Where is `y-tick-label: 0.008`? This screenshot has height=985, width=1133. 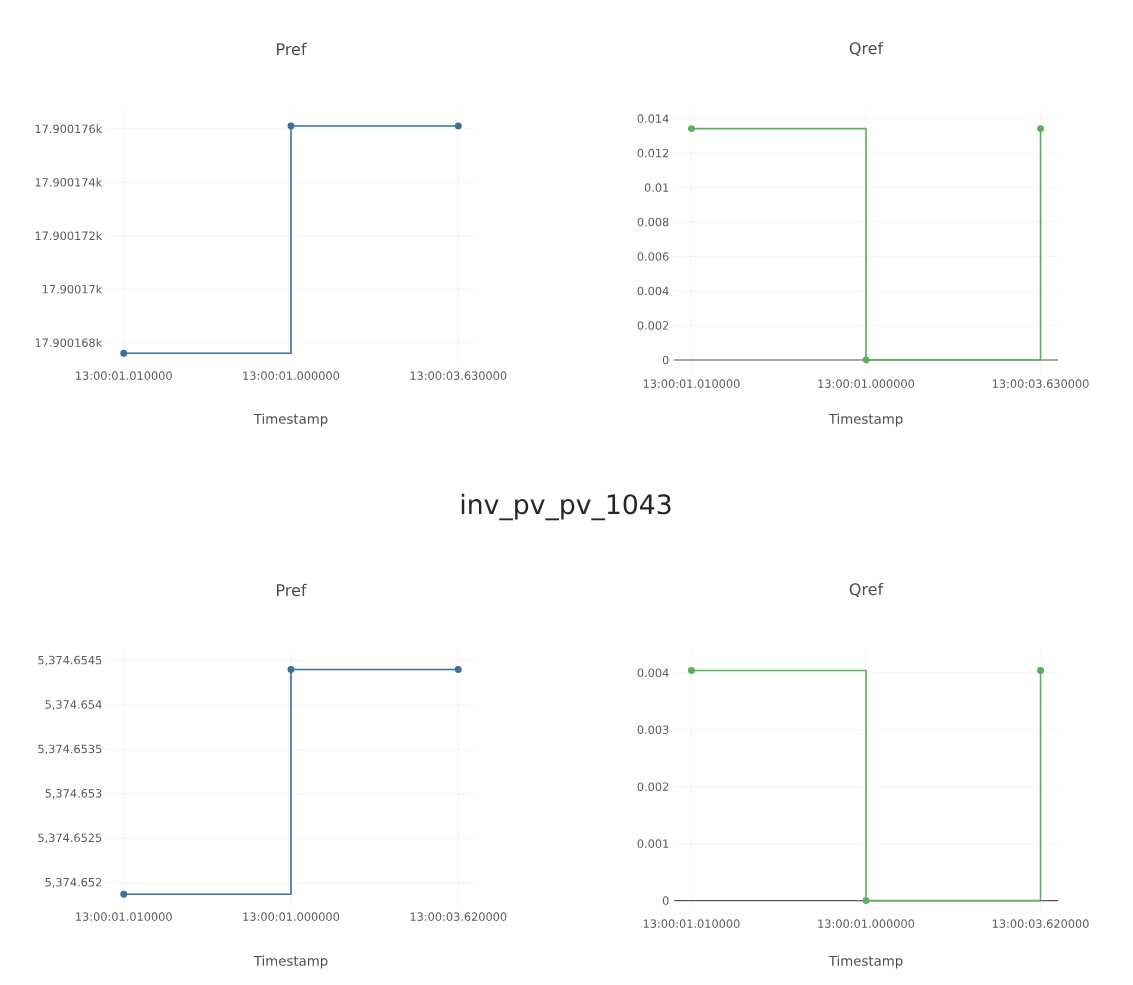
y-tick-label: 0.008 is located at coordinates (653, 222).